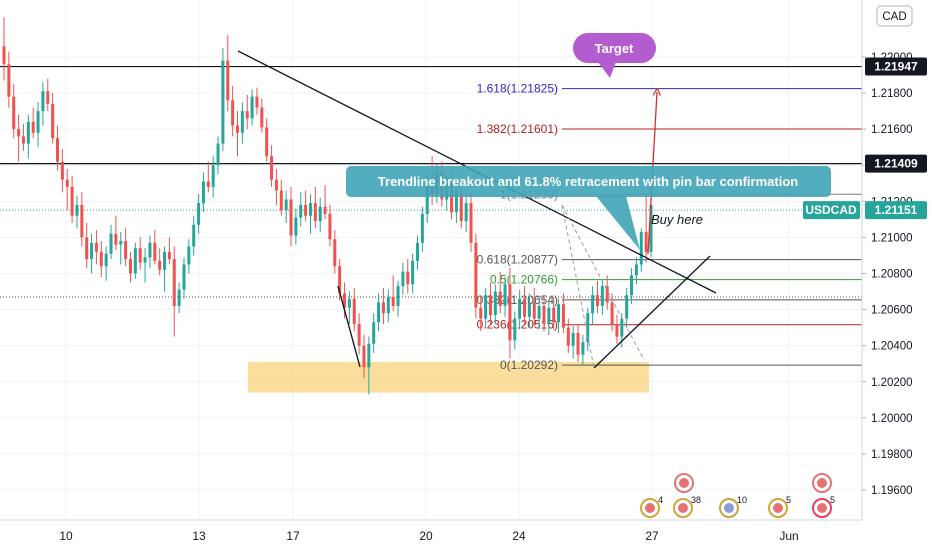 Image resolution: width=932 pixels, height=550 pixels. Describe the element at coordinates (897, 260) in the screenshot. I see `price-axis-background` at that location.